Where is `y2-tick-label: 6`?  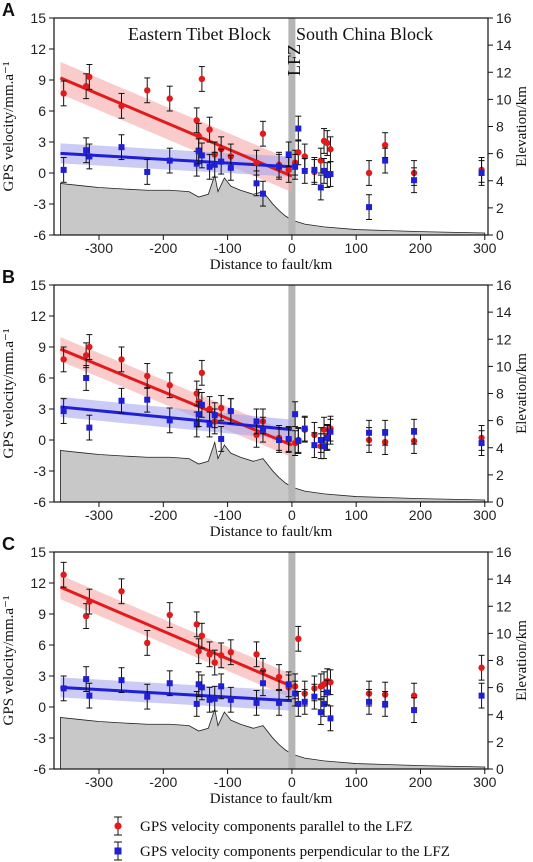
y2-tick-label: 6 is located at coordinates (500, 688).